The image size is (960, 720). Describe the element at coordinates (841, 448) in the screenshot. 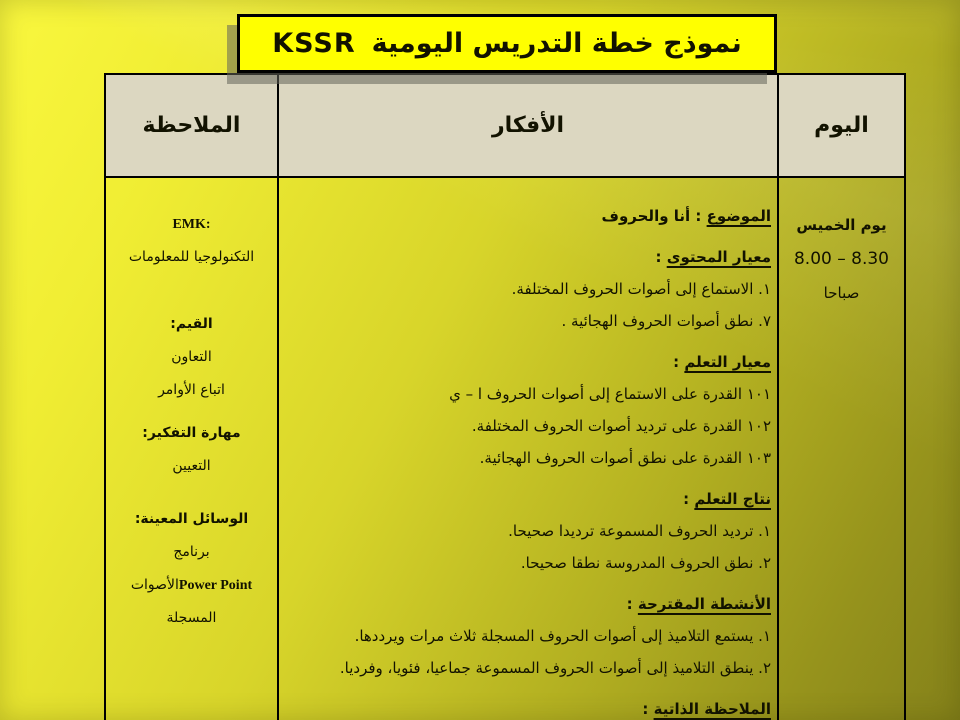

I see `day-cell: يوم الخميس 8.00 – 8.30 صباحا` at that location.